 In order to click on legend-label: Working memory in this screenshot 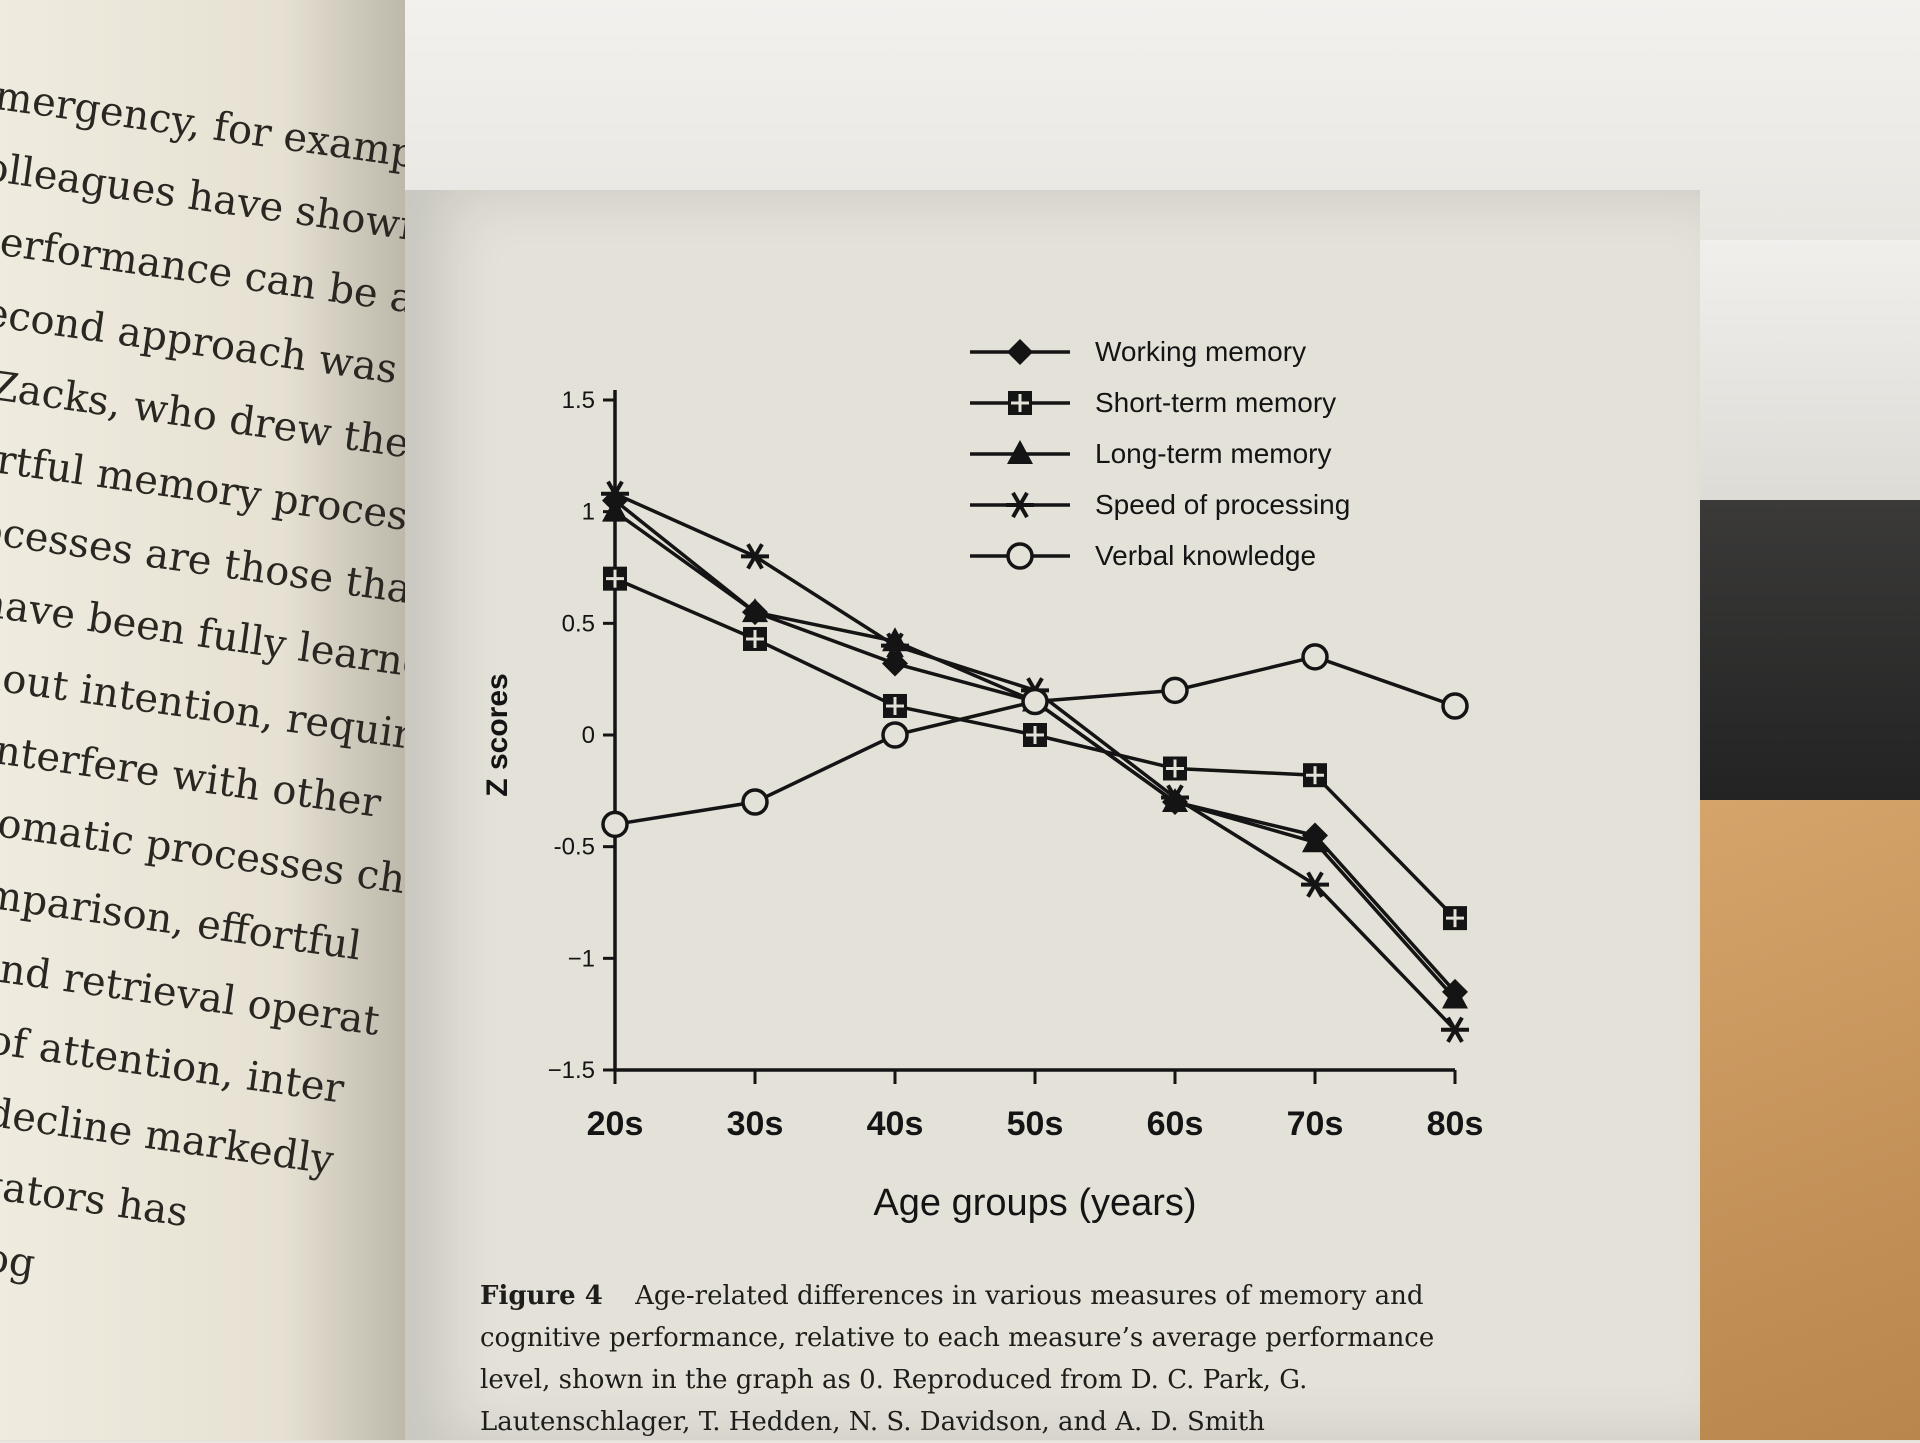, I will do `click(1200, 351)`.